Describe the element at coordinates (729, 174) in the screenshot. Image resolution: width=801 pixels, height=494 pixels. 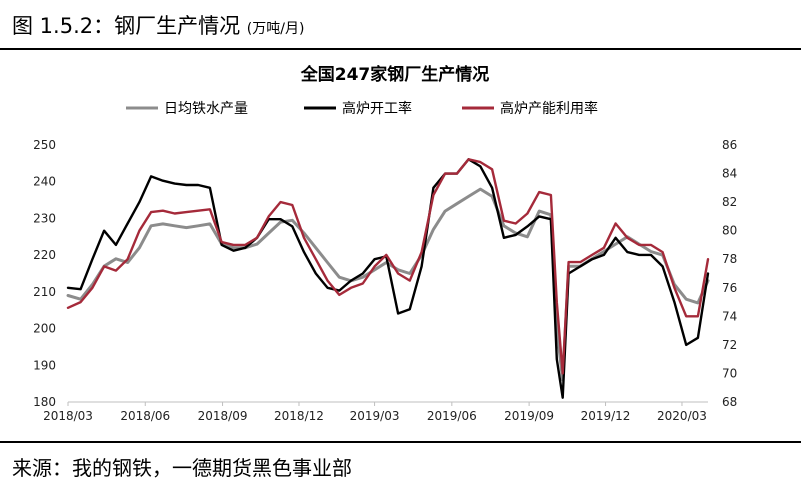
I see `y-right-tick-label: 84` at that location.